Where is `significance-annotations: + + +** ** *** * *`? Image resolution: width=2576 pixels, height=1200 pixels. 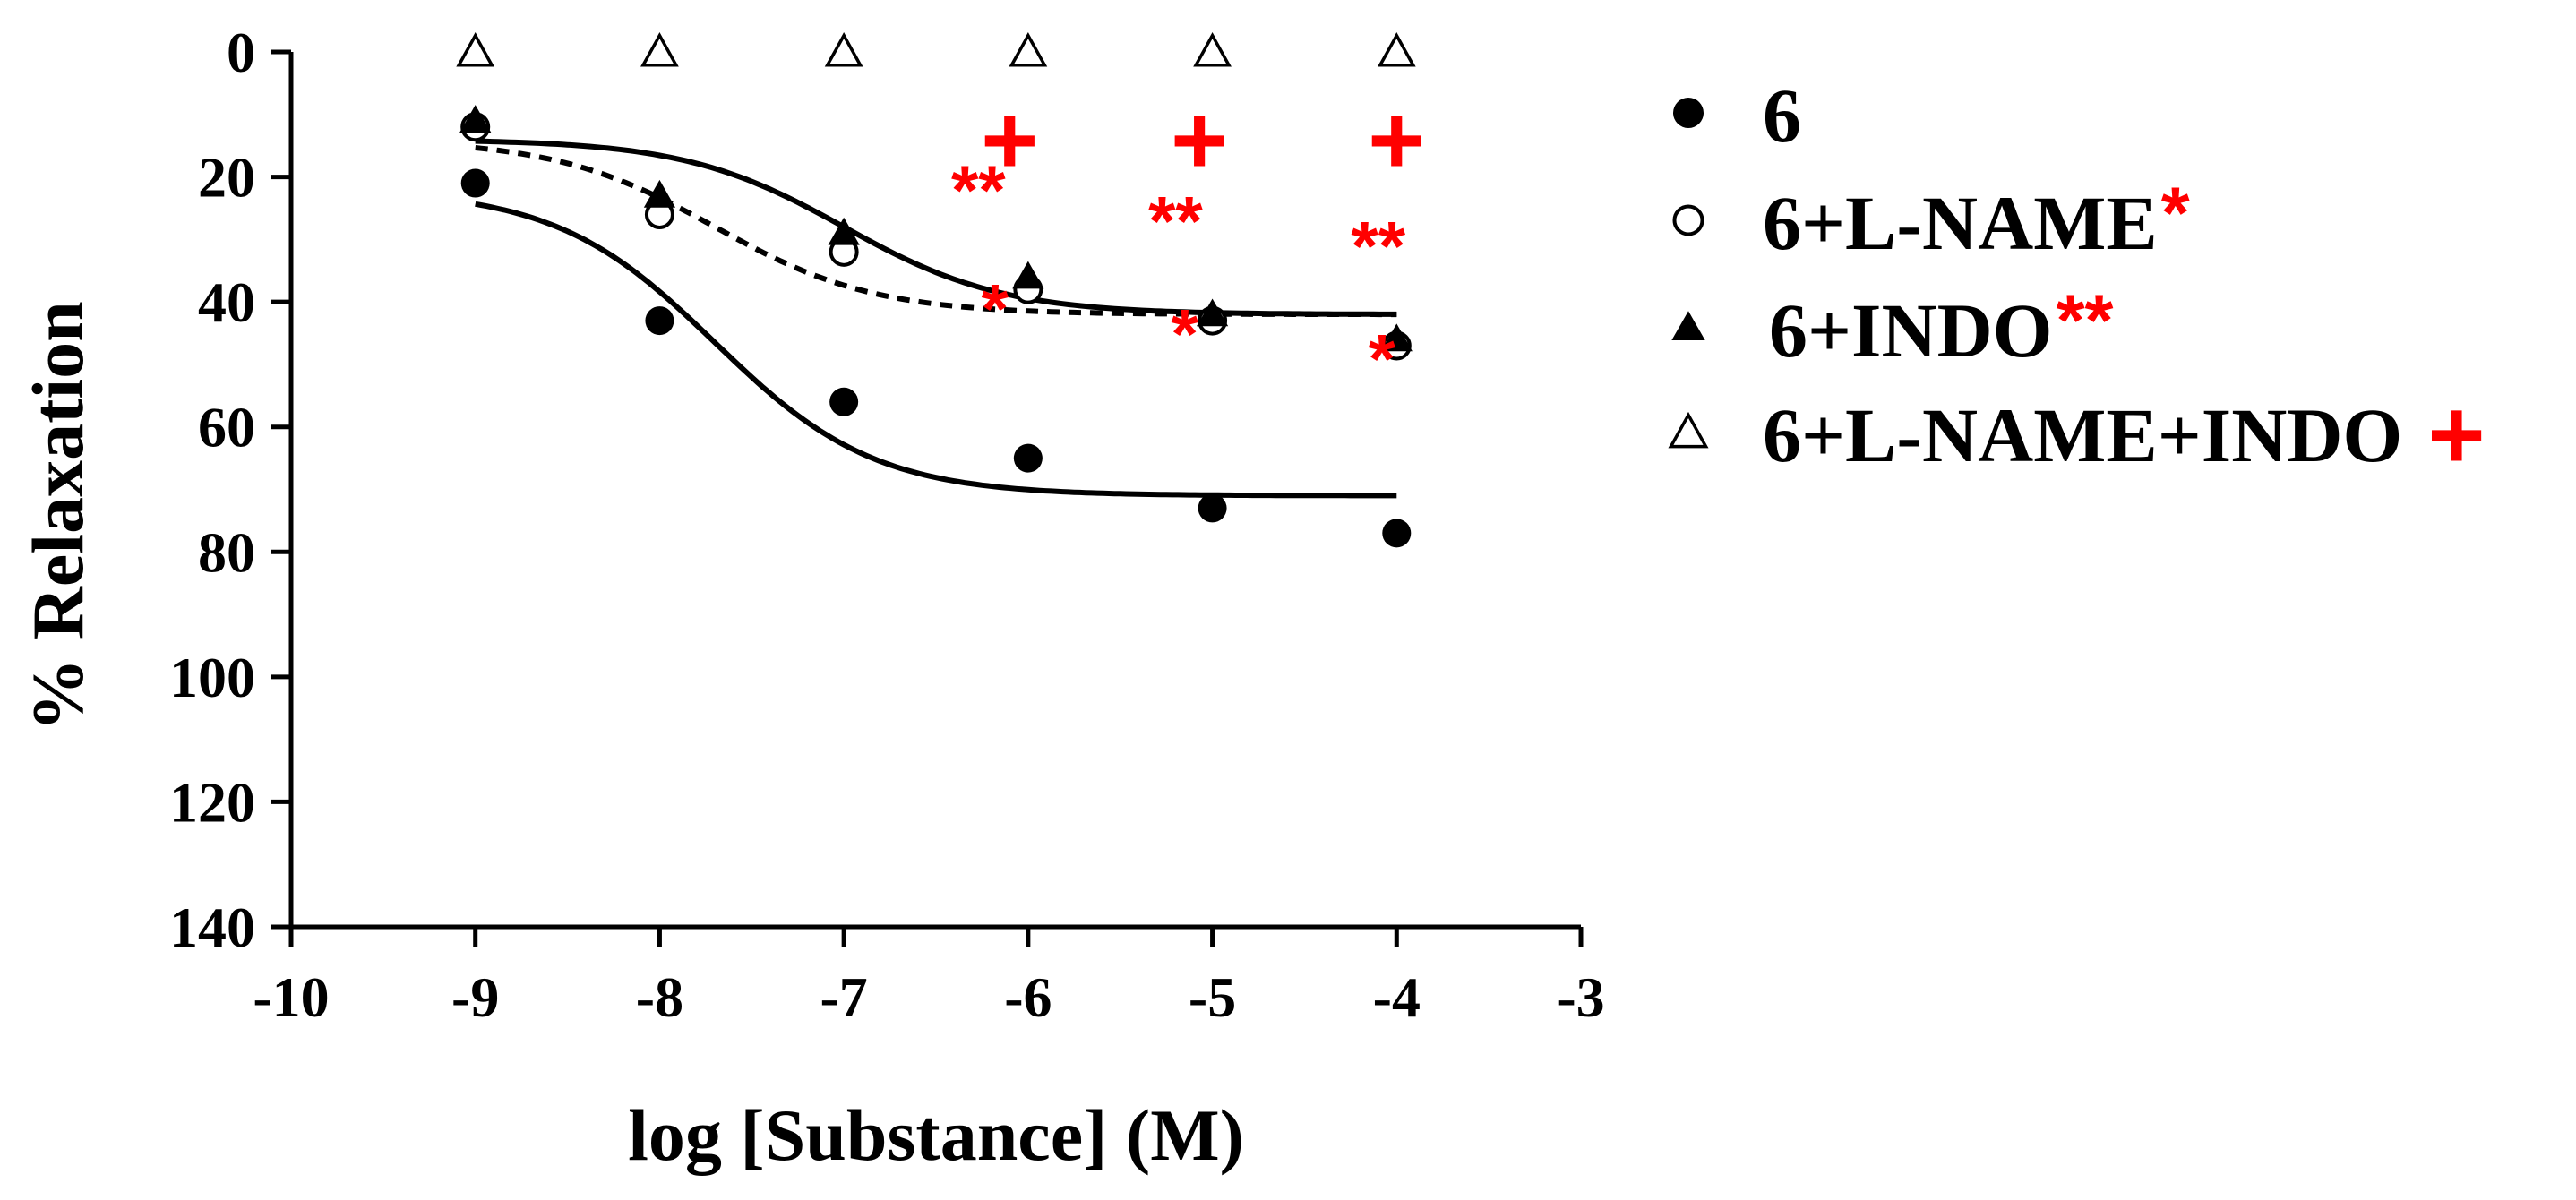
significance-annotations: + + +** ** *** * * is located at coordinates (1188, 242).